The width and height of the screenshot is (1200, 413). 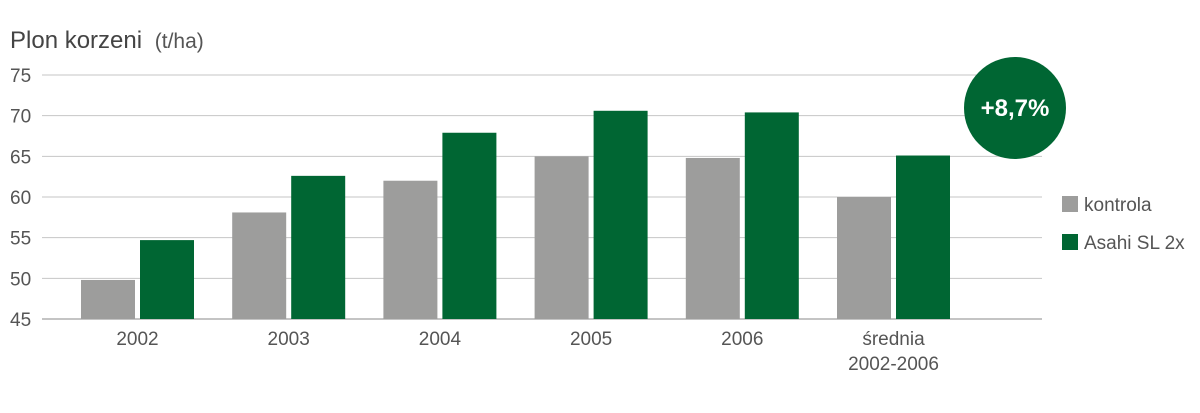 I want to click on annotation-circle, so click(x=1015, y=108).